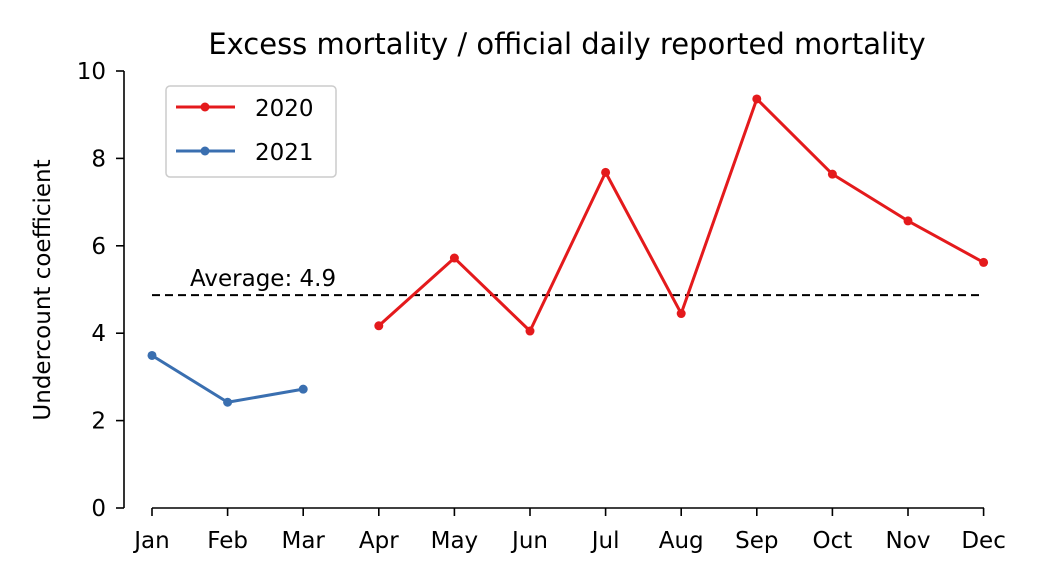  I want to click on x-tick-label: Nov, so click(908, 541).